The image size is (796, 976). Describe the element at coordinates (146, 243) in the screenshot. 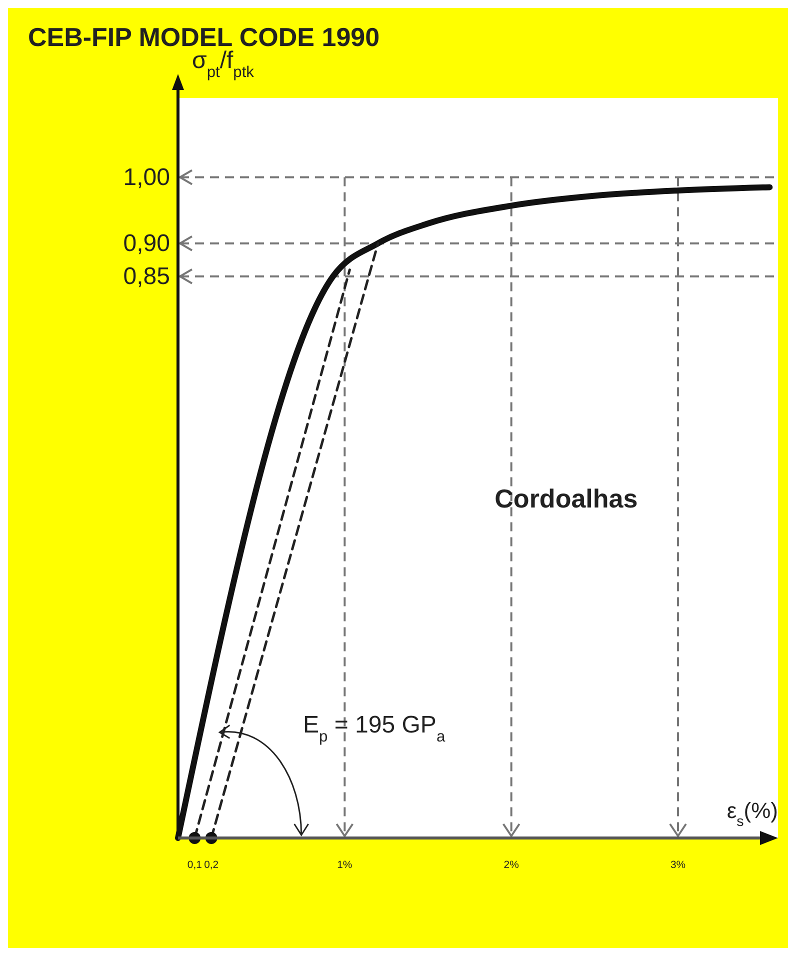

I see `y-tick-label: 0,90` at that location.